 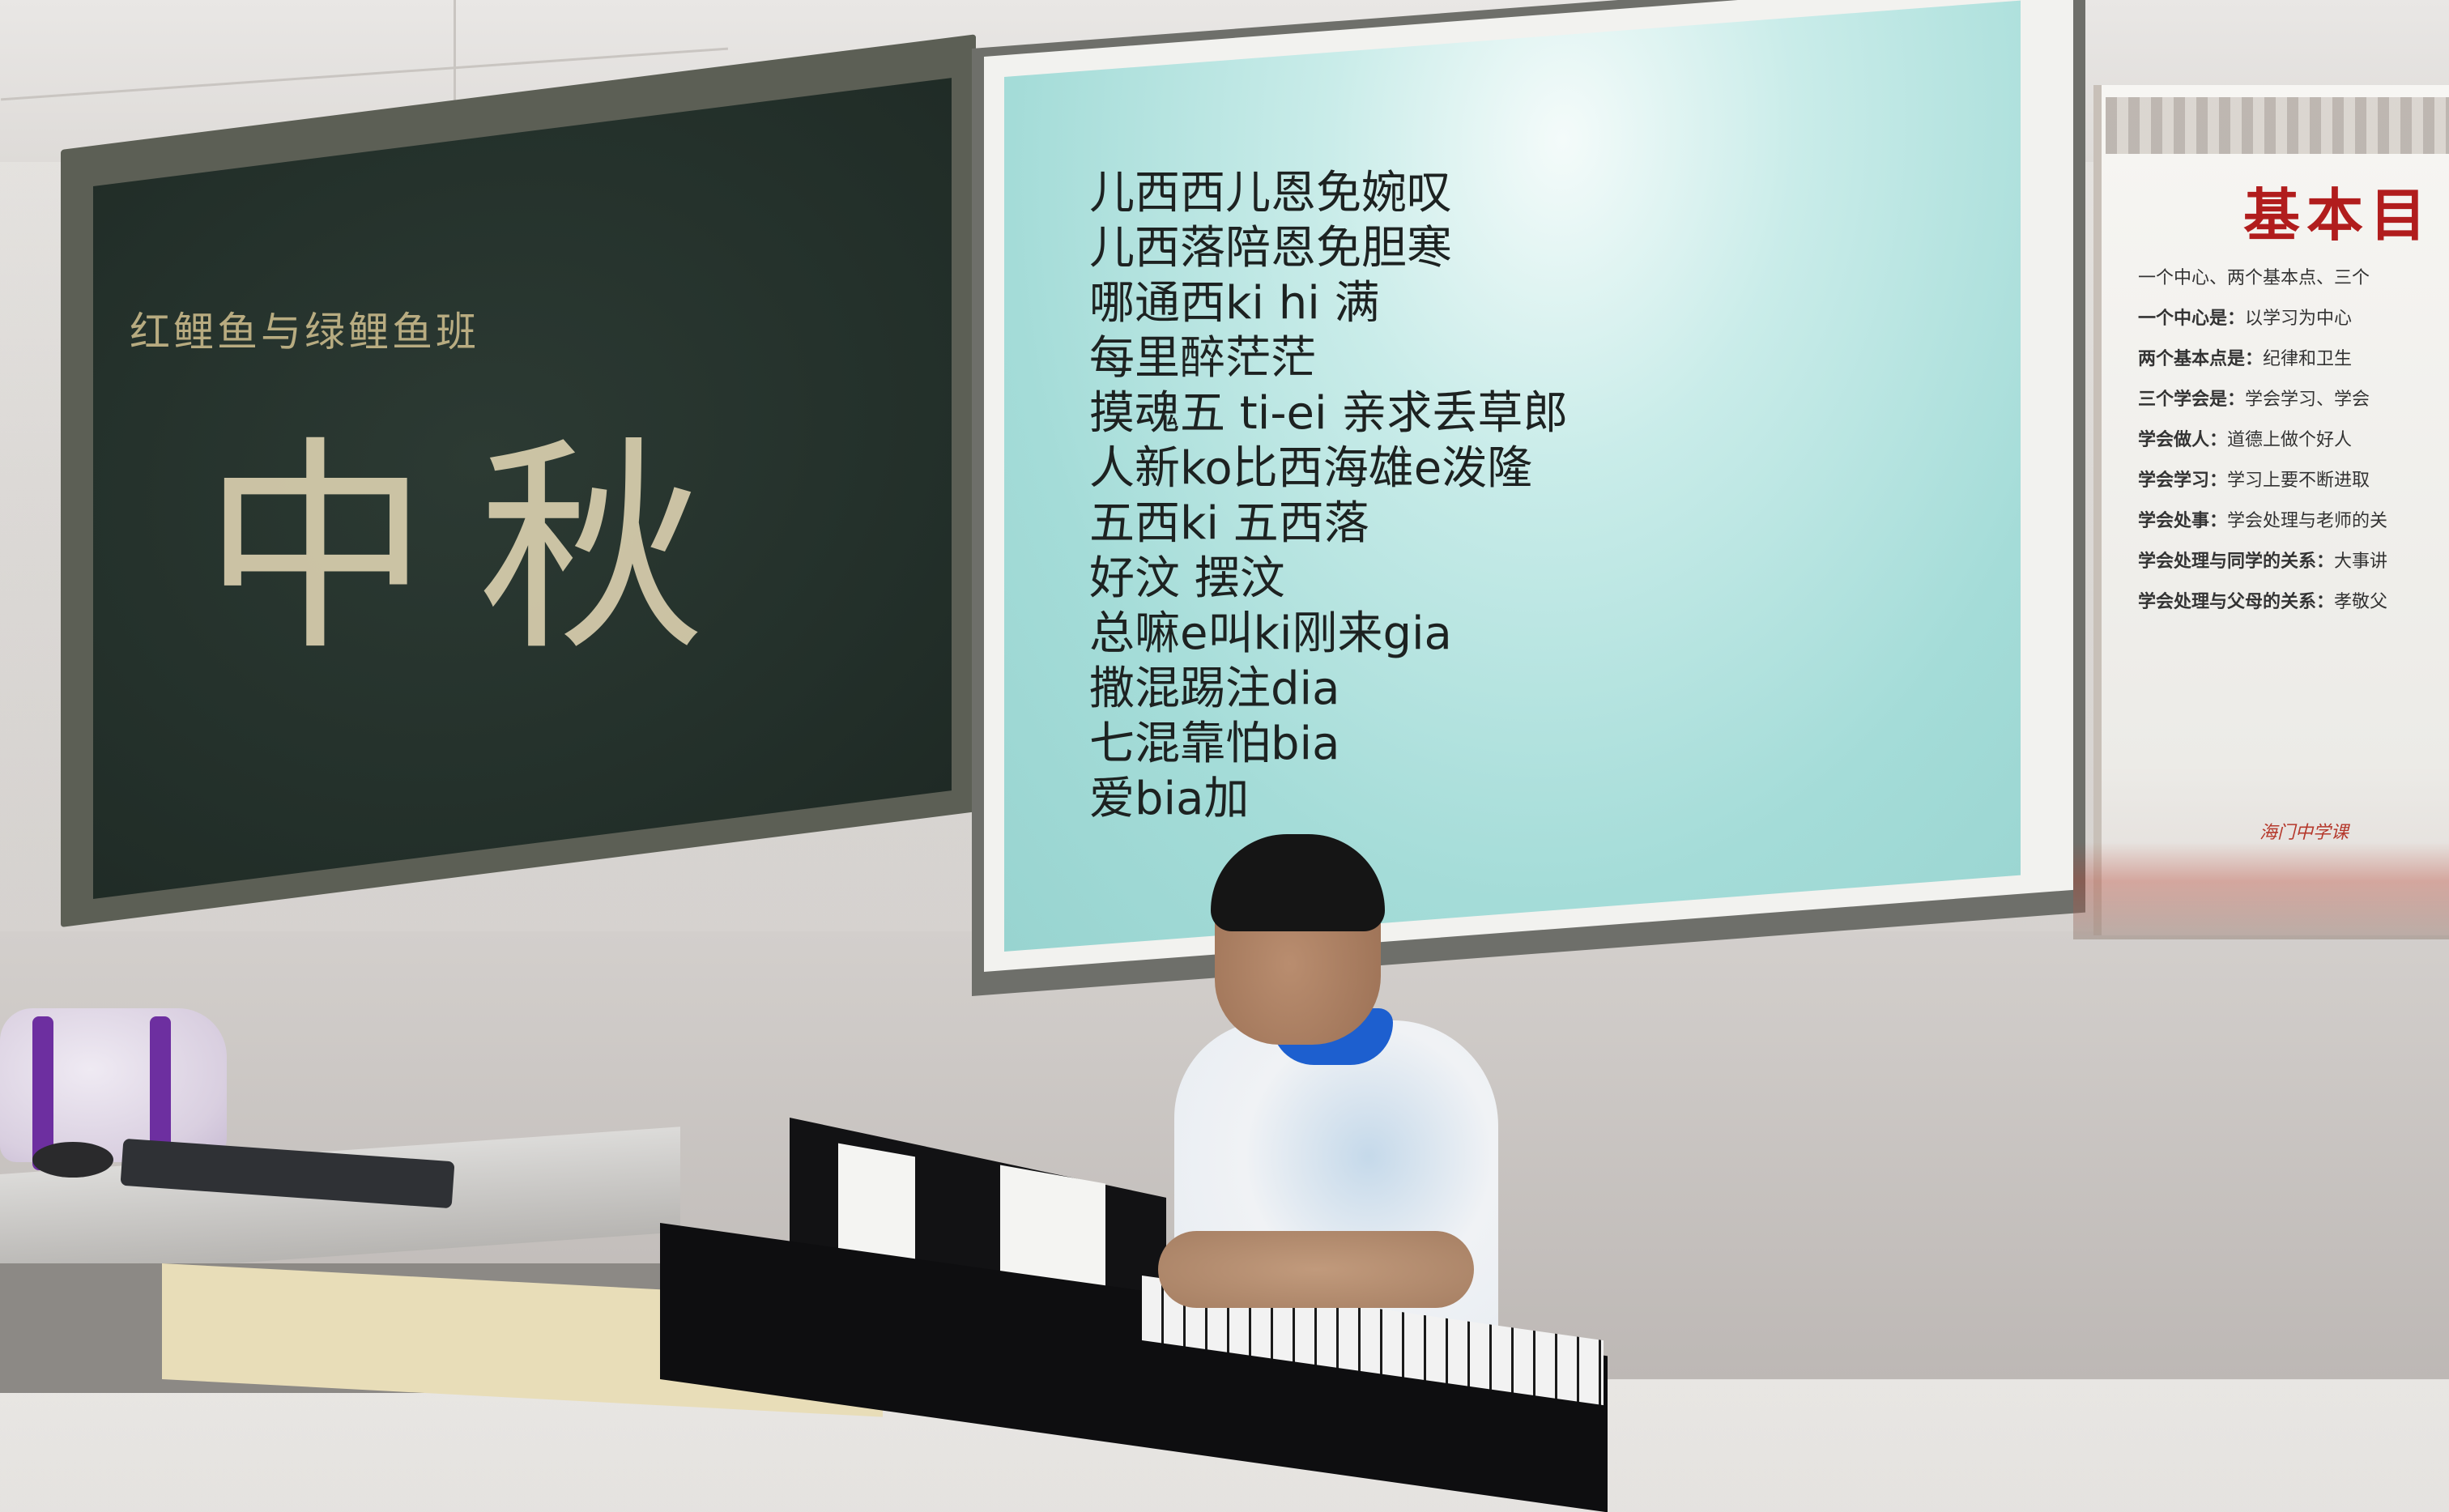 I want to click on poster-row: 一个中心、两个基本点、三个, so click(x=2293, y=278).